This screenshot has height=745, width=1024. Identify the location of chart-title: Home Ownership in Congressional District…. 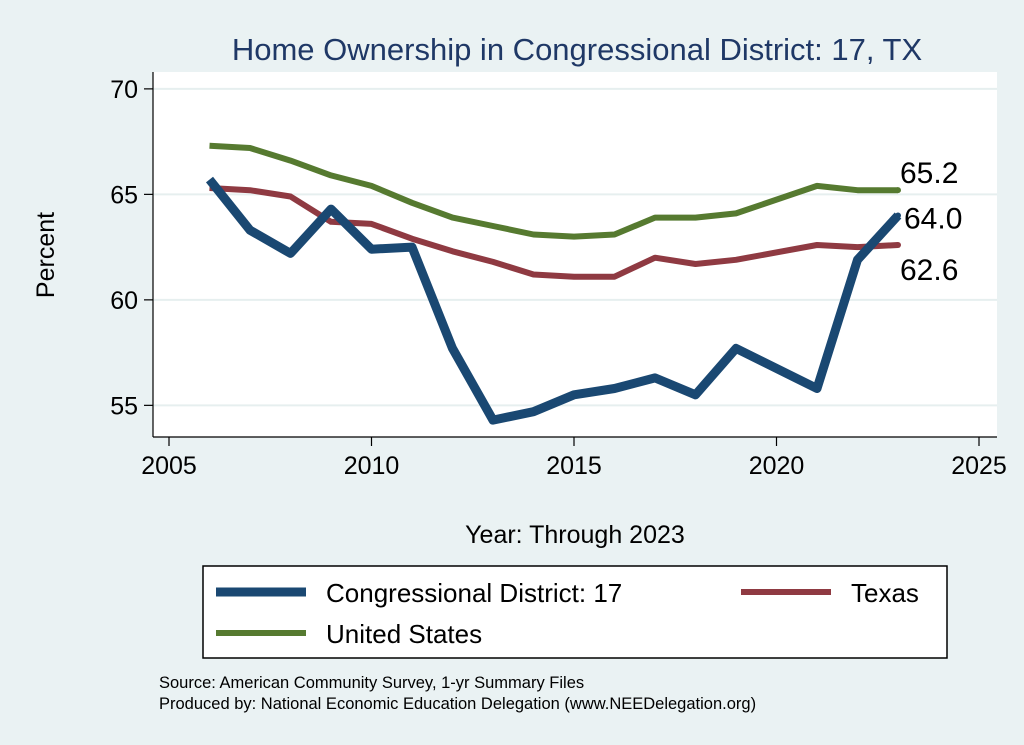
(577, 49).